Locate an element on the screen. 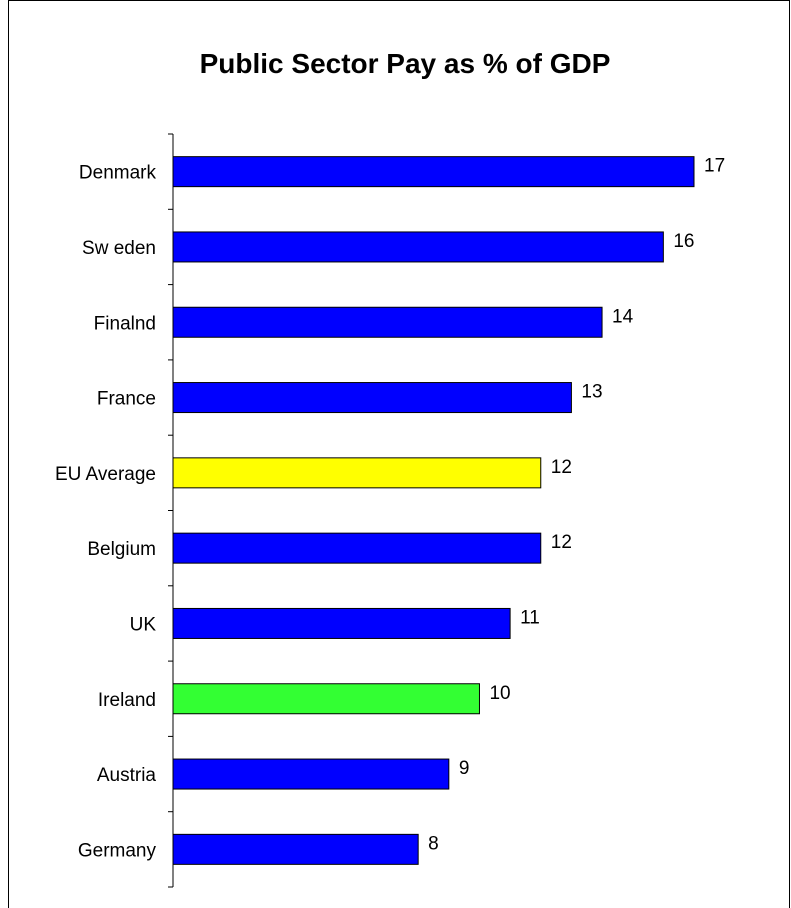 The height and width of the screenshot is (908, 791). category-label: EU Average is located at coordinates (105, 474).